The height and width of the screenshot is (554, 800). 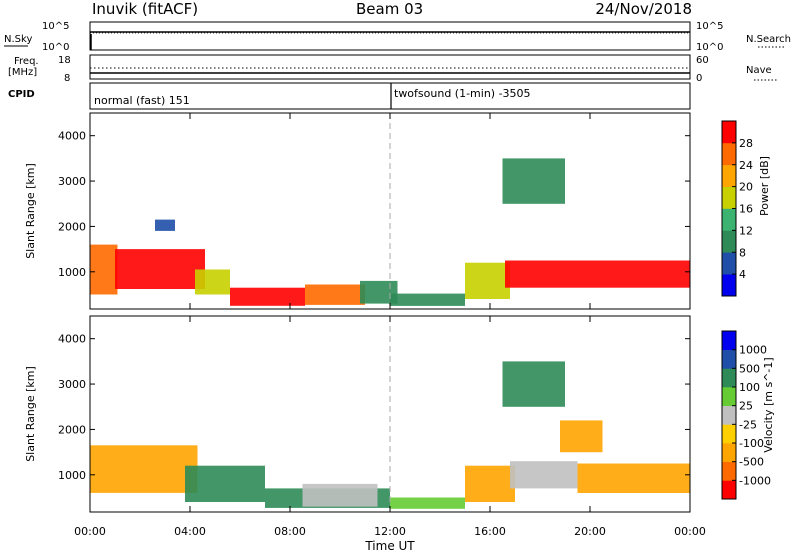 I want to click on cpid-label: CPID, so click(x=21, y=94).